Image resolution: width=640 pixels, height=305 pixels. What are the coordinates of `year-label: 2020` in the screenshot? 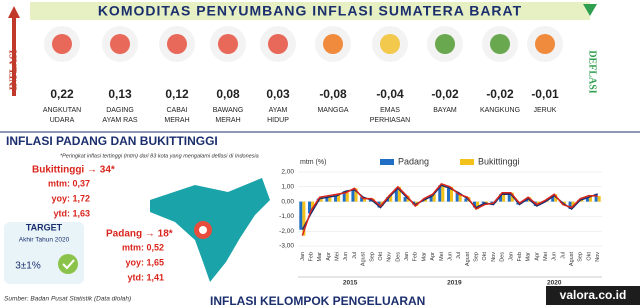 It's located at (554, 283).